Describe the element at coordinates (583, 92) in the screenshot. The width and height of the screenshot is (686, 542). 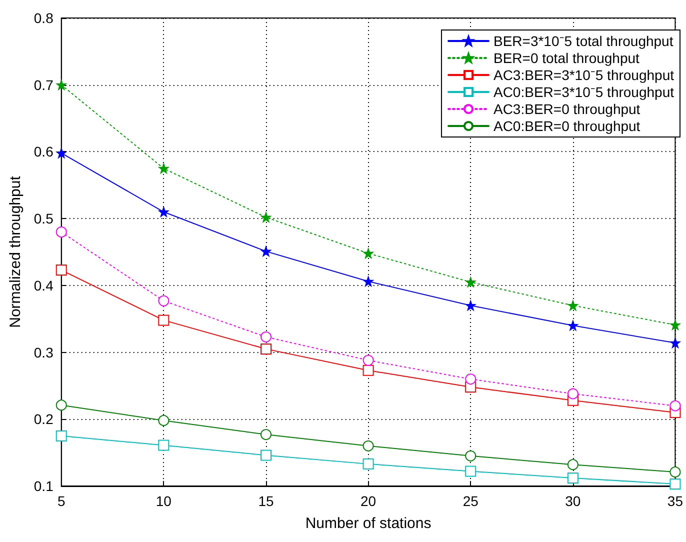
I see `legend-label: AC0:BER=3*10⁻5 throughput` at that location.